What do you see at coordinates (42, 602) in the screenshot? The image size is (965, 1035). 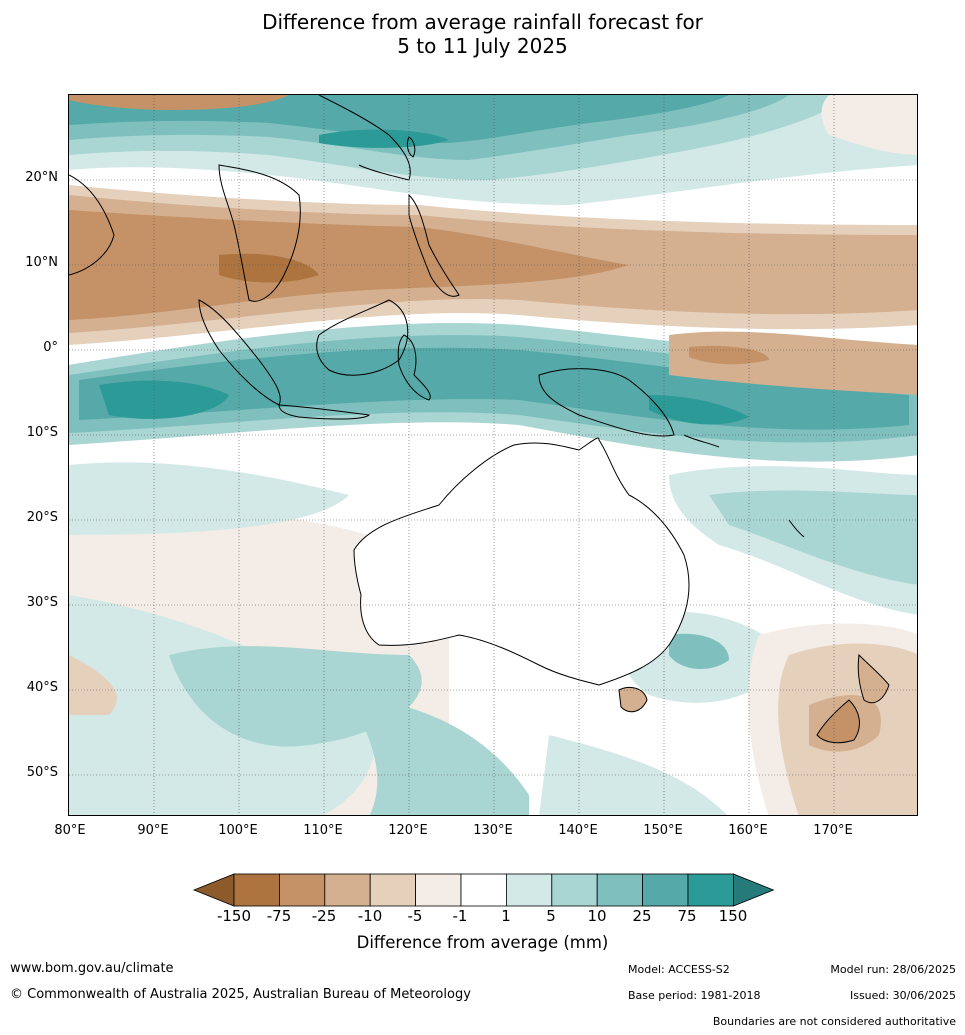 I see `lat-label-30s: 30°S` at bounding box center [42, 602].